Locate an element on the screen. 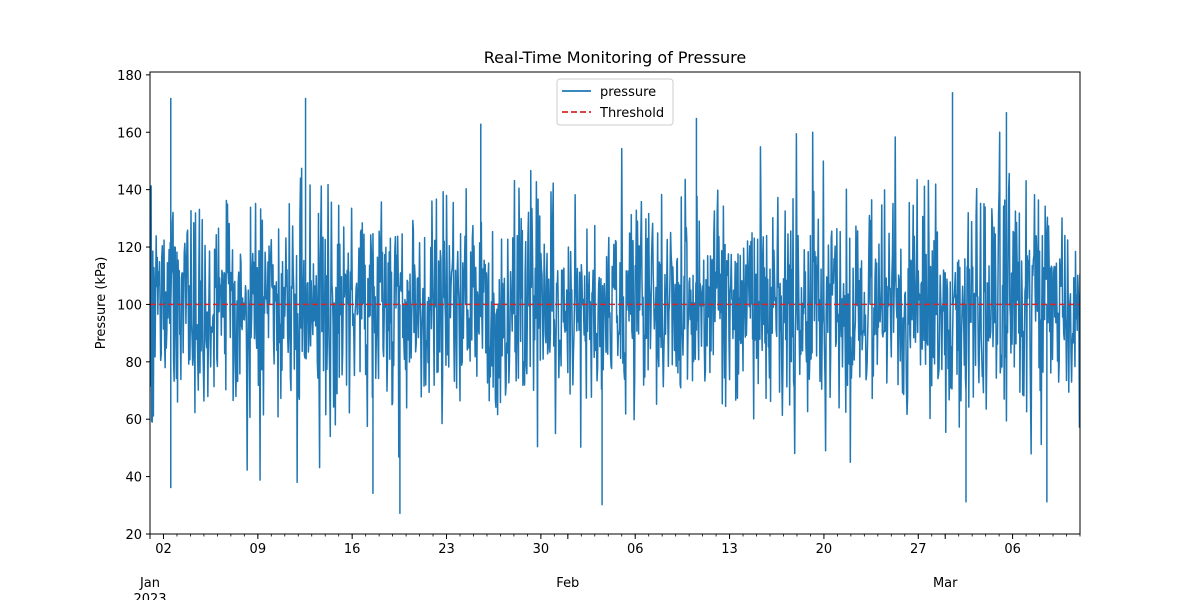  y-axis: 20 40 60 80 100 120 140 160 180 is located at coordinates (133, 306).